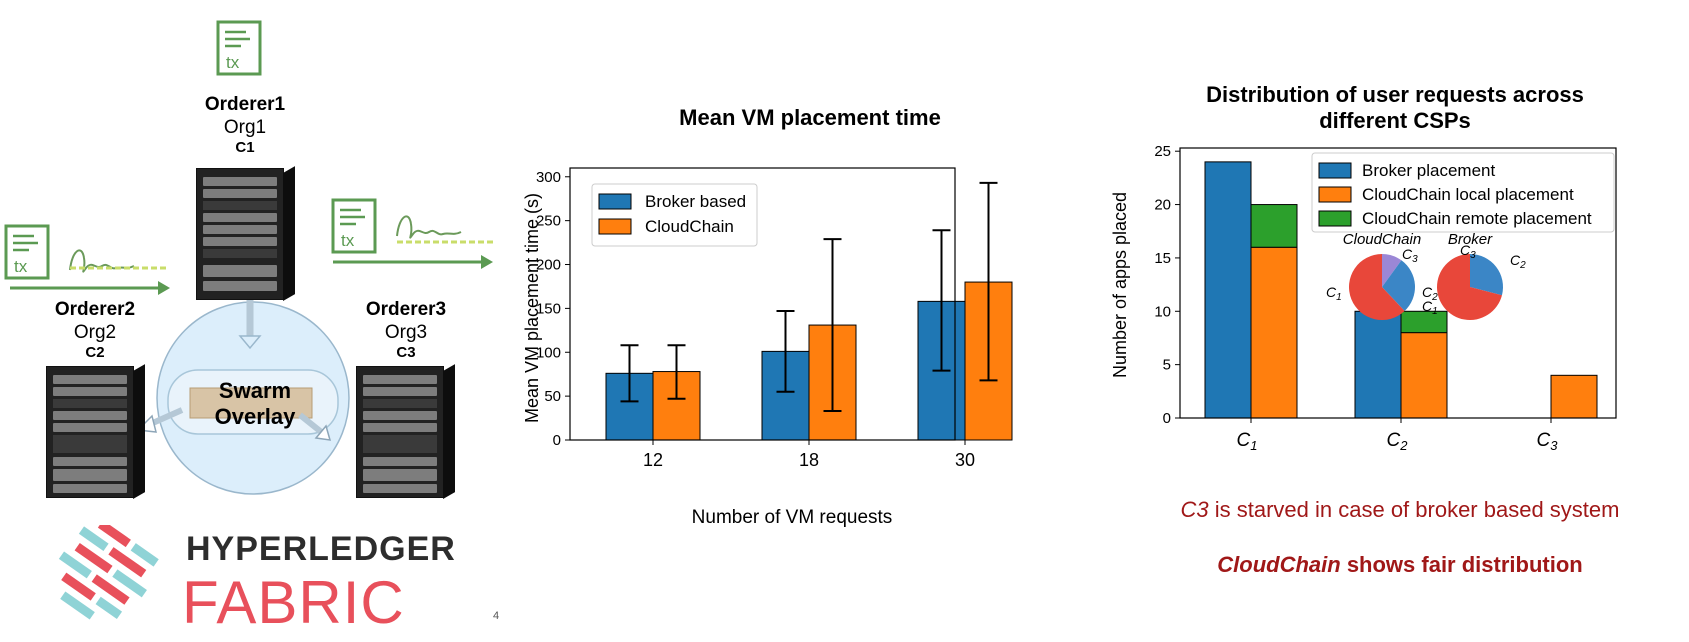 This screenshot has width=1689, height=642. I want to click on stray-mark: 4, so click(496, 616).